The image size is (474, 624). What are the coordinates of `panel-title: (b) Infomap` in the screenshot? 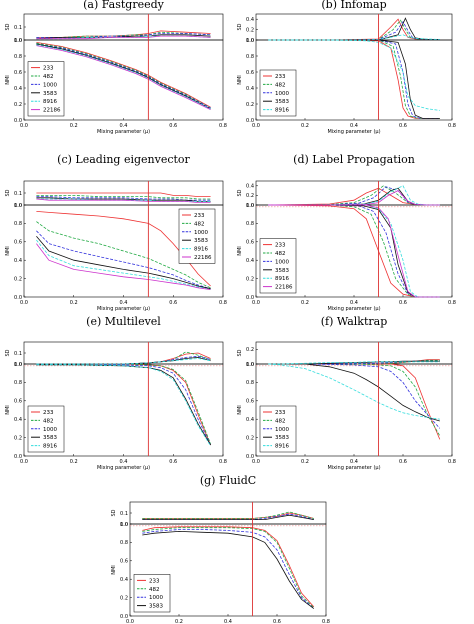 It's located at (353, 5).